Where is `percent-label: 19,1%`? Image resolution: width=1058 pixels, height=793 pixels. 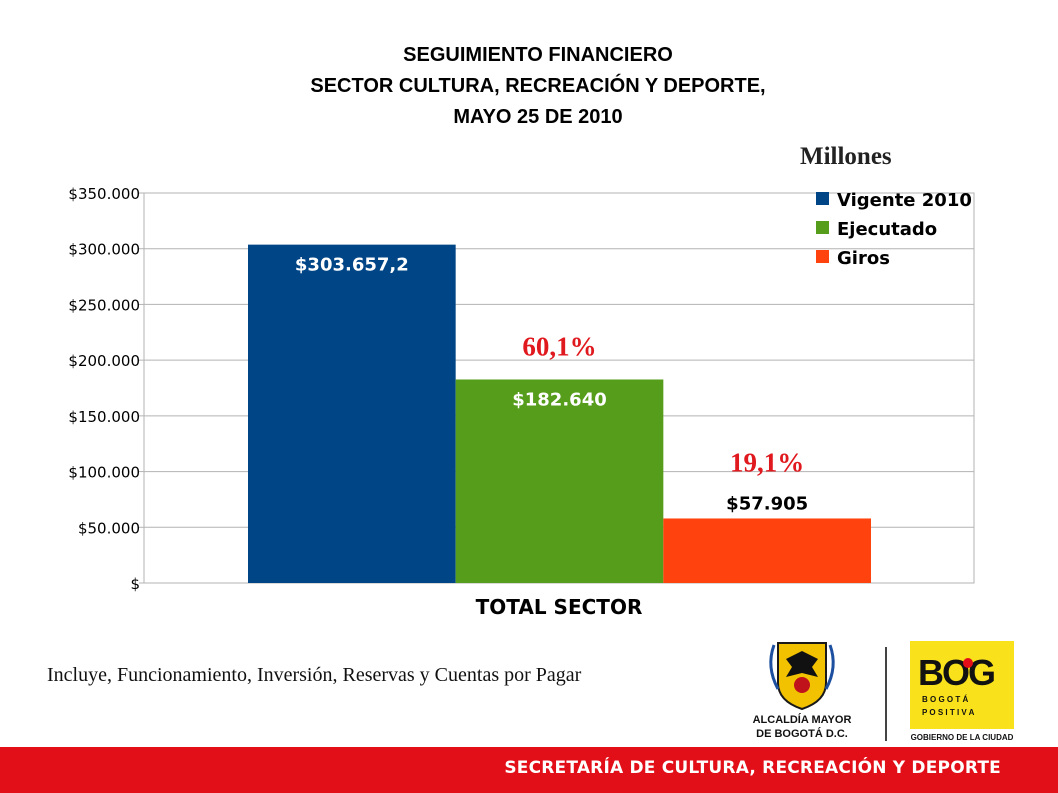
percent-label: 19,1% is located at coordinates (767, 462).